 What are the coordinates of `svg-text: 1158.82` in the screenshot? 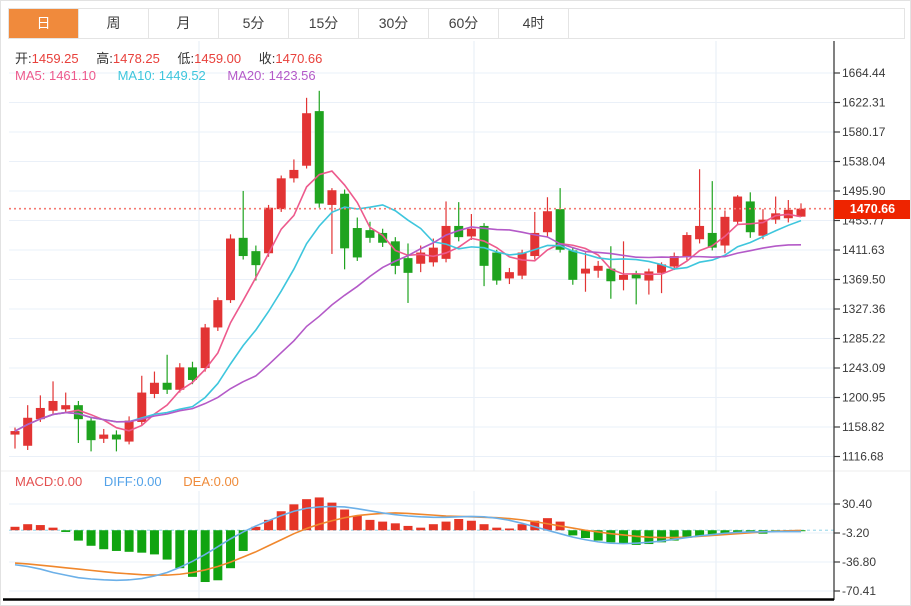 It's located at (863, 427).